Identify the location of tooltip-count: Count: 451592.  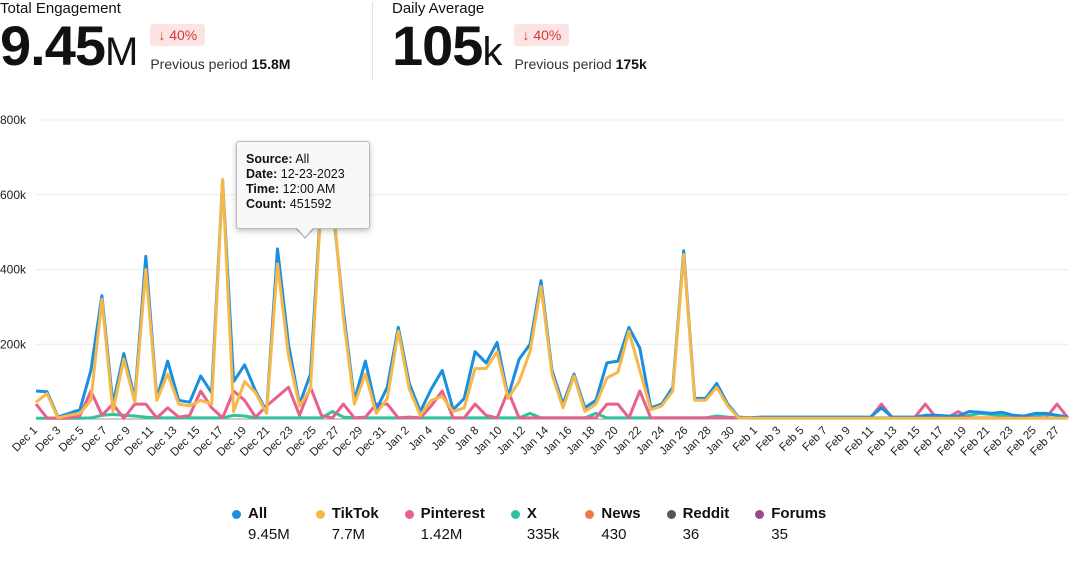
(307, 204).